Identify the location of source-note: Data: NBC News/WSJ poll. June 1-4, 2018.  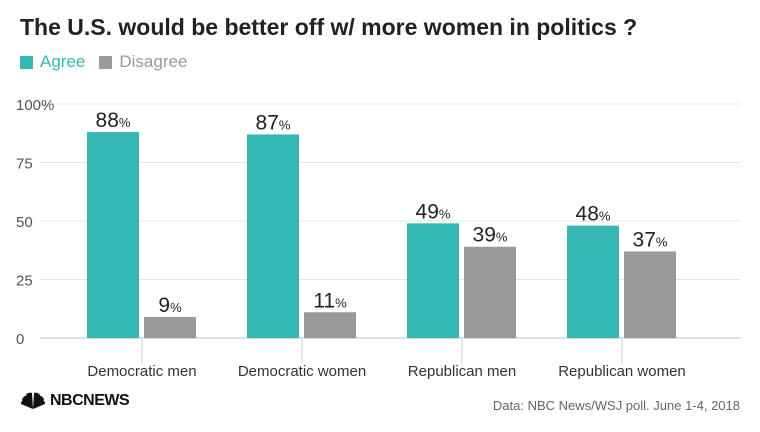
(616, 405).